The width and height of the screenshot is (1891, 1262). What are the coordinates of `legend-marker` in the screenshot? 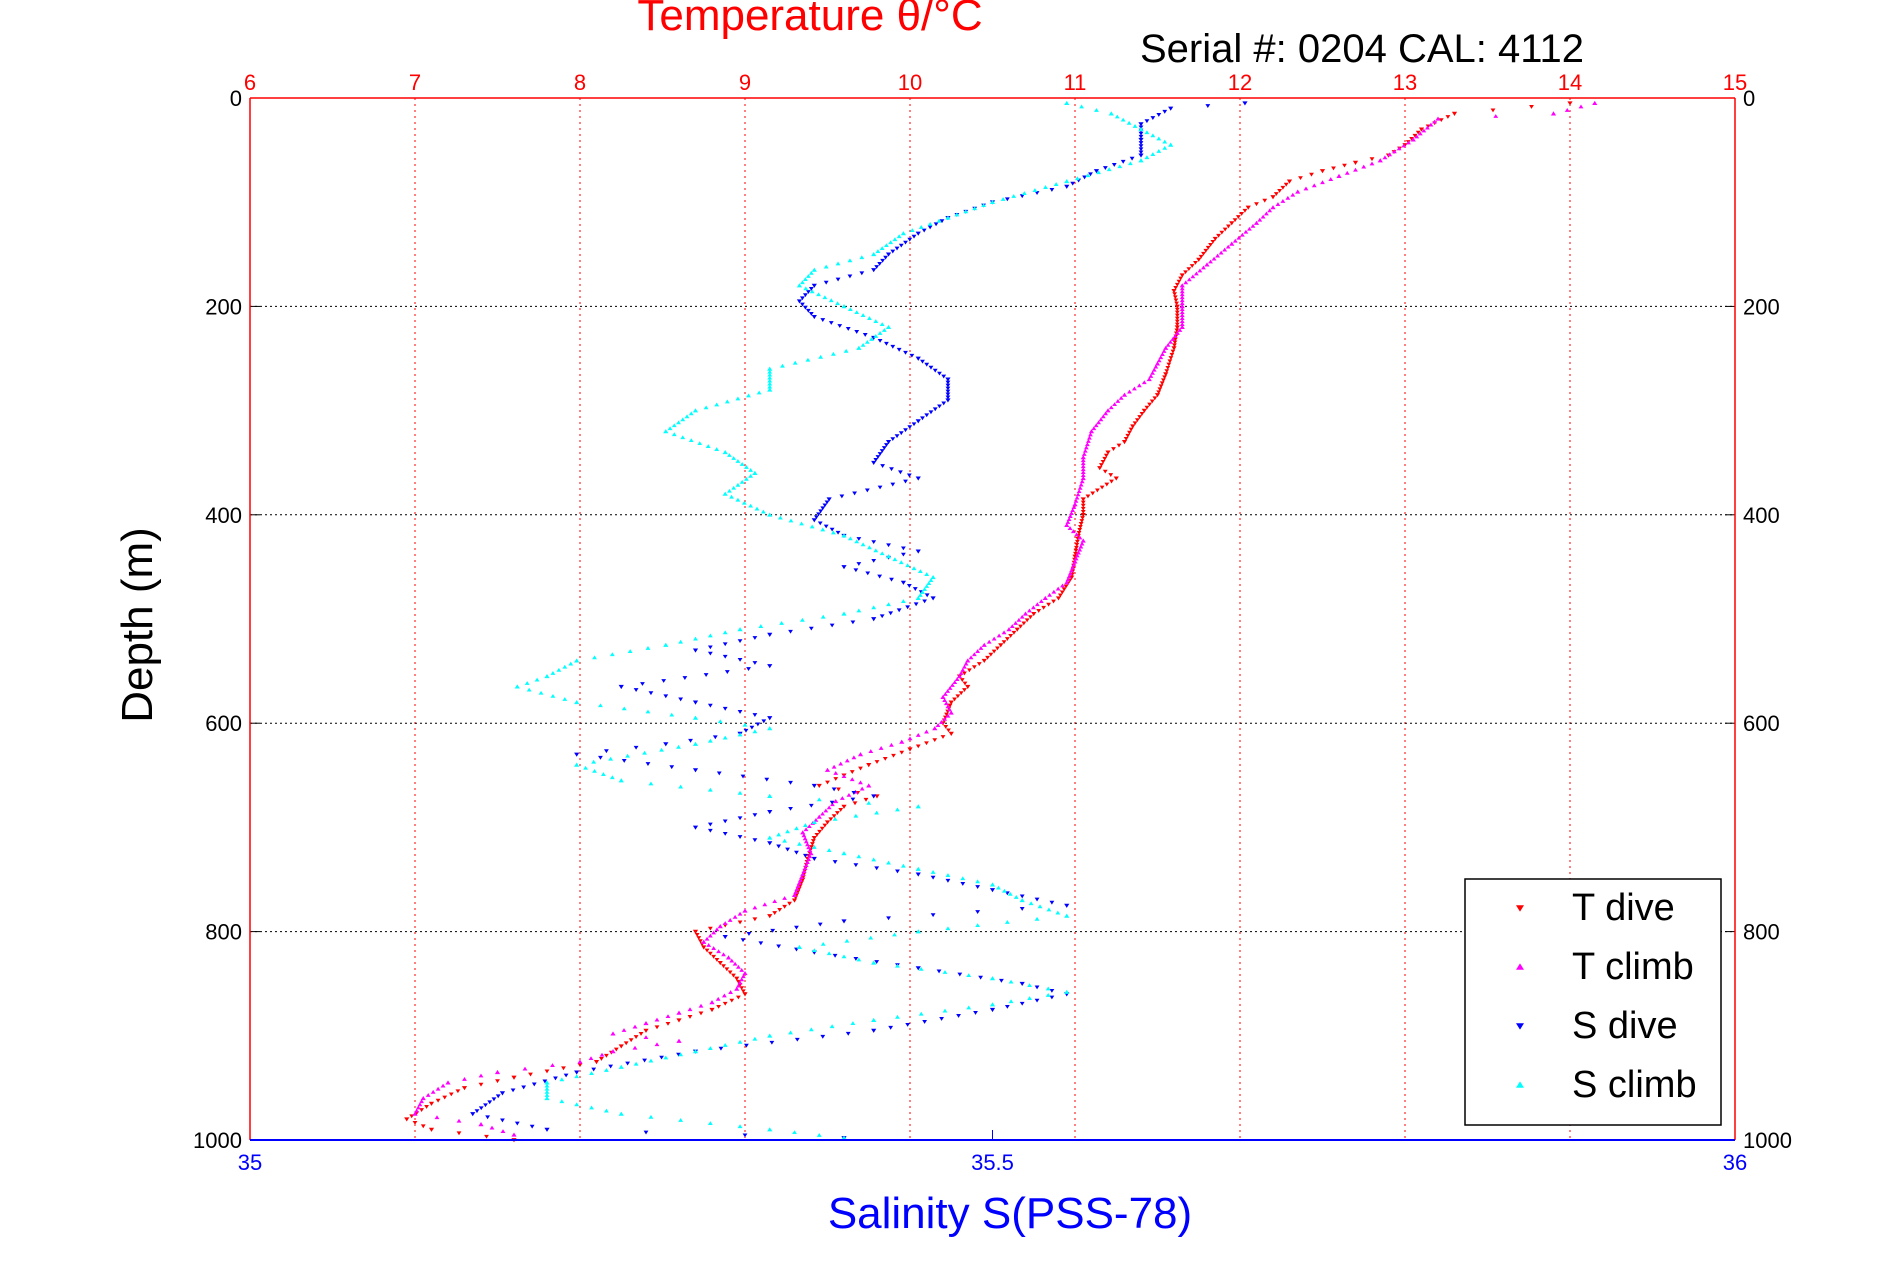 It's located at (1520, 1084).